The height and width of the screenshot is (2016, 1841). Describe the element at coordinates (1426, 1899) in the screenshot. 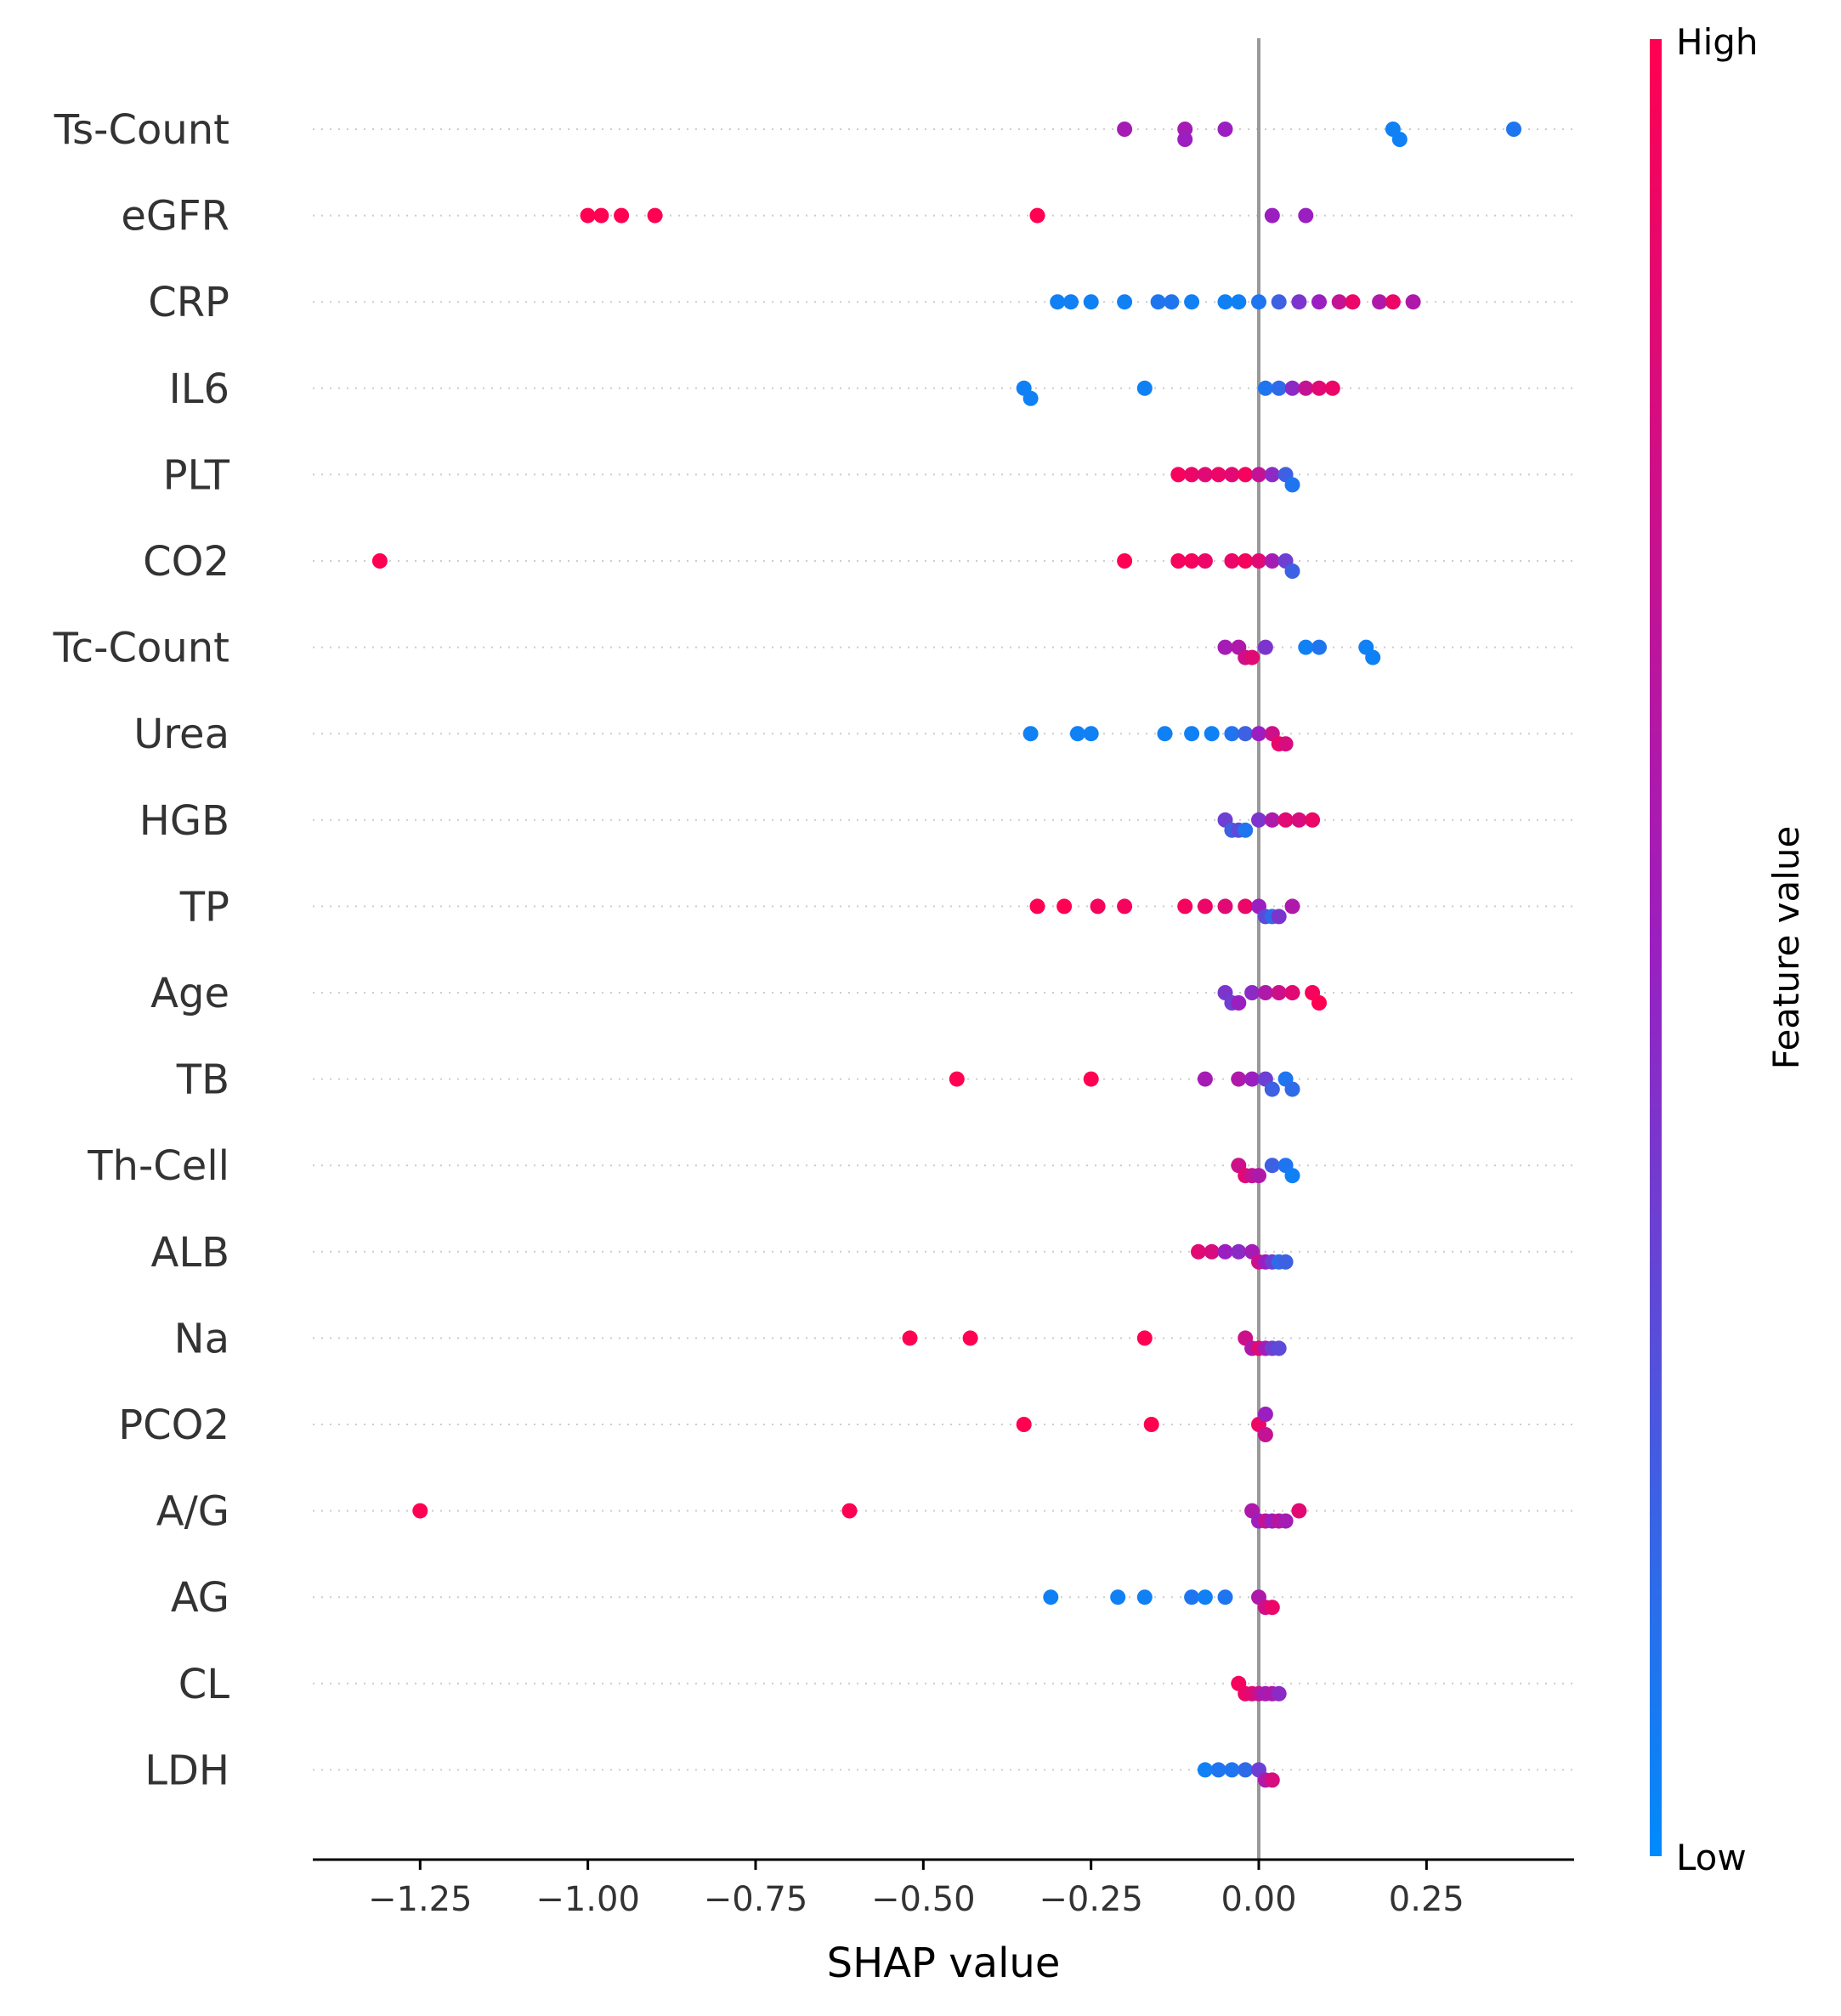

I see `x-tick-label: 0.25` at that location.